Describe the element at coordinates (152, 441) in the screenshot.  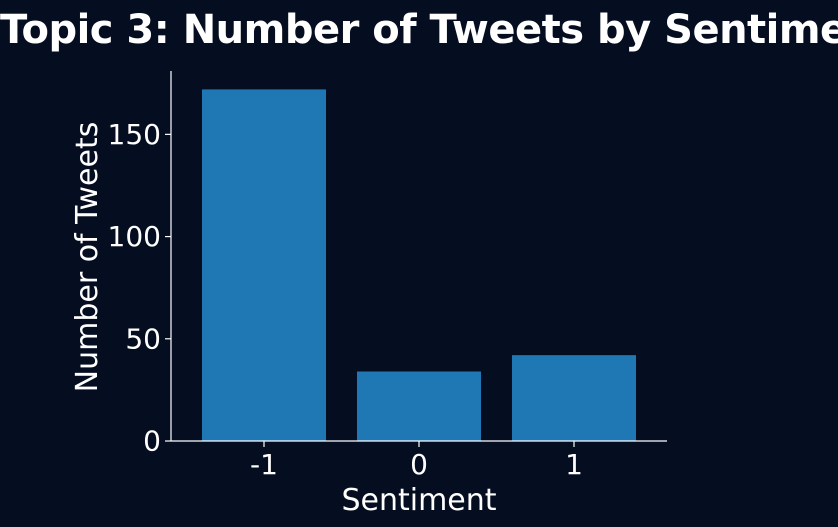
I see `y-tick-label: 0` at that location.